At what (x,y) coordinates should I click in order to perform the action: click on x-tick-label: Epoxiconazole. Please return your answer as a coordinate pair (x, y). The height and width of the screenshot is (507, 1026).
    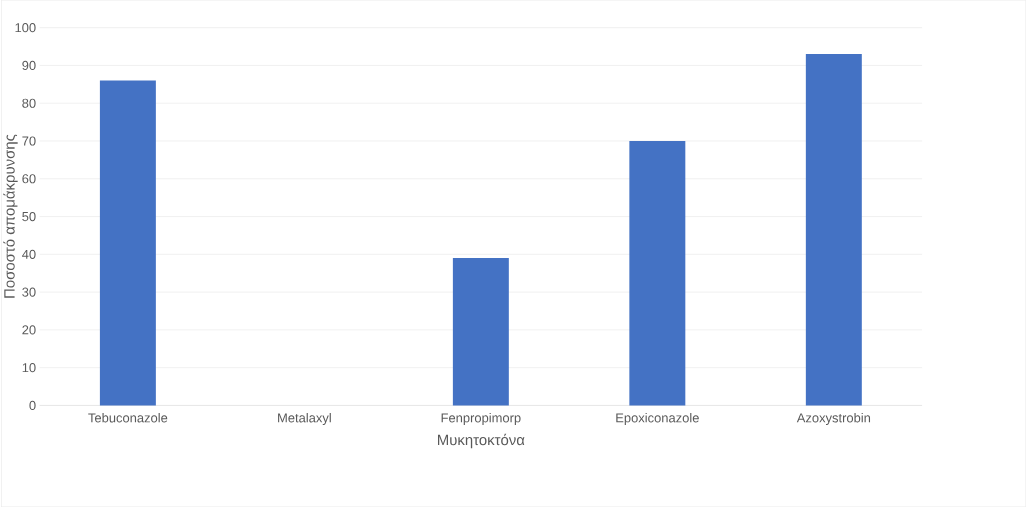
    Looking at the image, I should click on (657, 418).